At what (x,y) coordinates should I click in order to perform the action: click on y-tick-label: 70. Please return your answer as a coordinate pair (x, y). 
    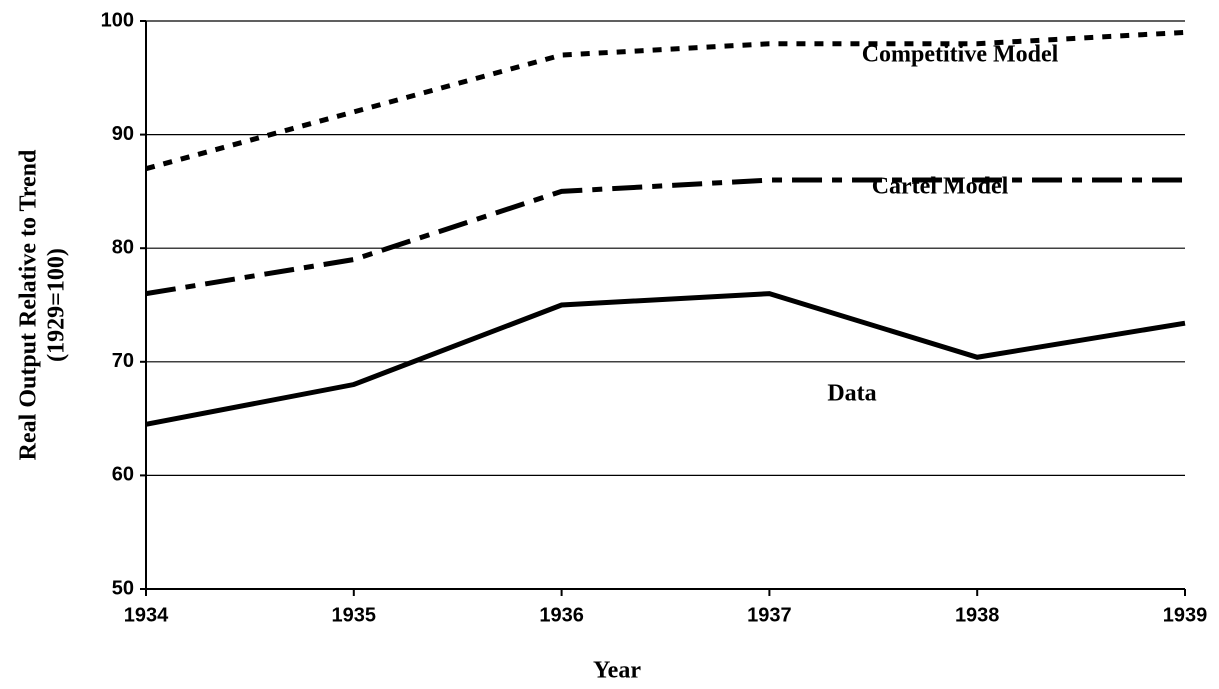
    Looking at the image, I should click on (123, 361).